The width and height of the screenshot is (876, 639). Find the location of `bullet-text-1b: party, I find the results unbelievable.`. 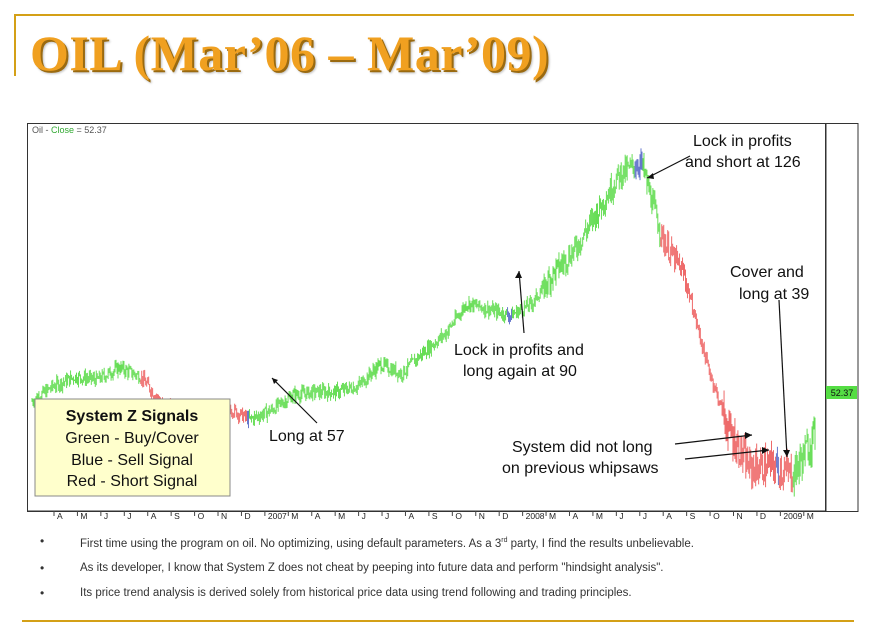

bullet-text-1b: party, I find the results unbelievable. is located at coordinates (600, 543).